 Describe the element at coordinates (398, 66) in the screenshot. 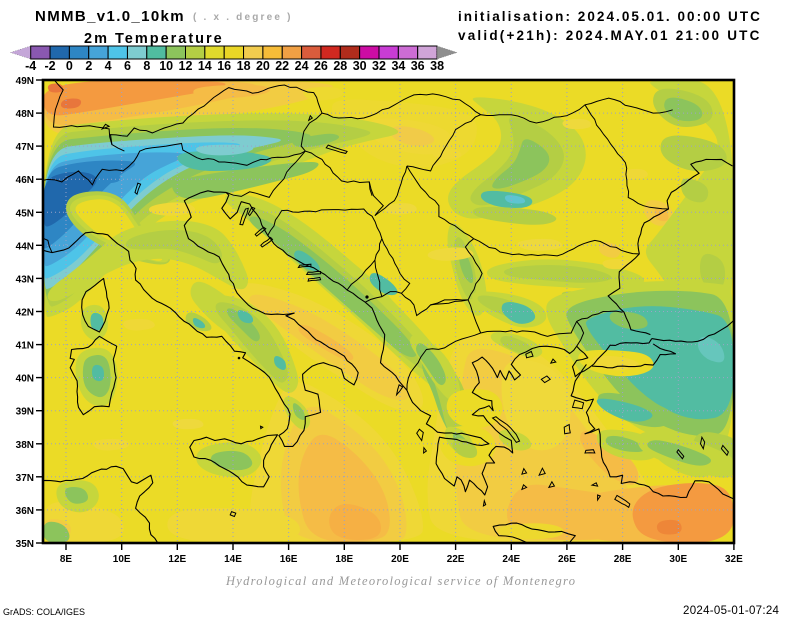

I see `svg-text: 34` at that location.